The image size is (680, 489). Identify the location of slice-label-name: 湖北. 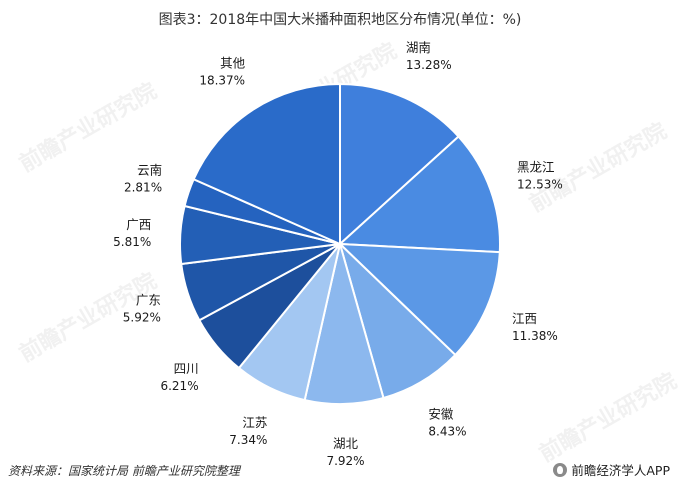
(346, 443).